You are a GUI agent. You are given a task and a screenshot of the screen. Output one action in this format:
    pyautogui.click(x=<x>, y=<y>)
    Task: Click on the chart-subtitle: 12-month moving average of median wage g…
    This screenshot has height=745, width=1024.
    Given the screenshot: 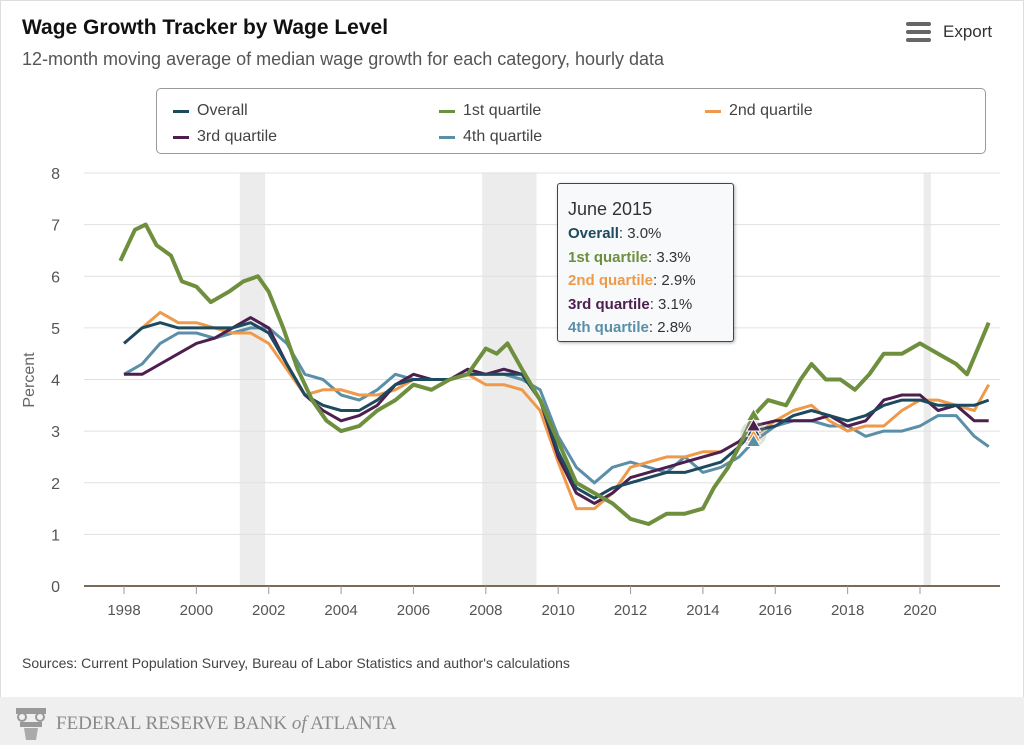 What is the action you would take?
    pyautogui.click(x=343, y=59)
    